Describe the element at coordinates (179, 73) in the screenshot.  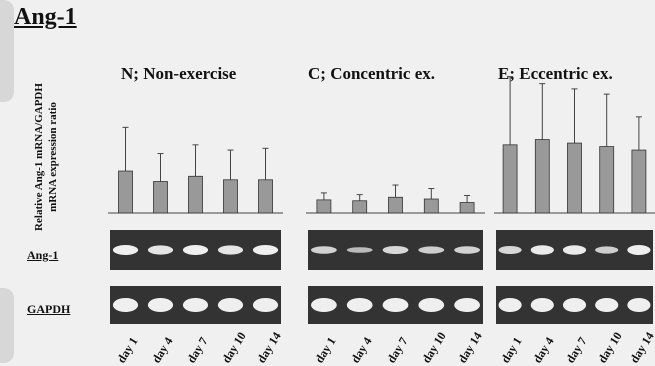
I see `panel-title-non-exercise: N; Non-exercise` at that location.